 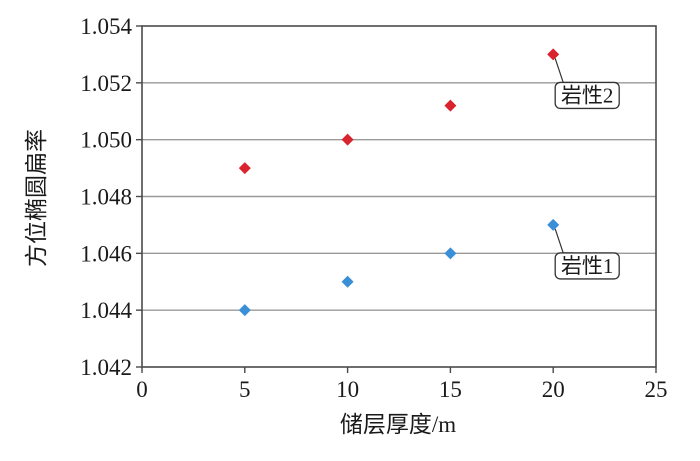 I want to click on x-tick-label: 5, so click(x=245, y=389).